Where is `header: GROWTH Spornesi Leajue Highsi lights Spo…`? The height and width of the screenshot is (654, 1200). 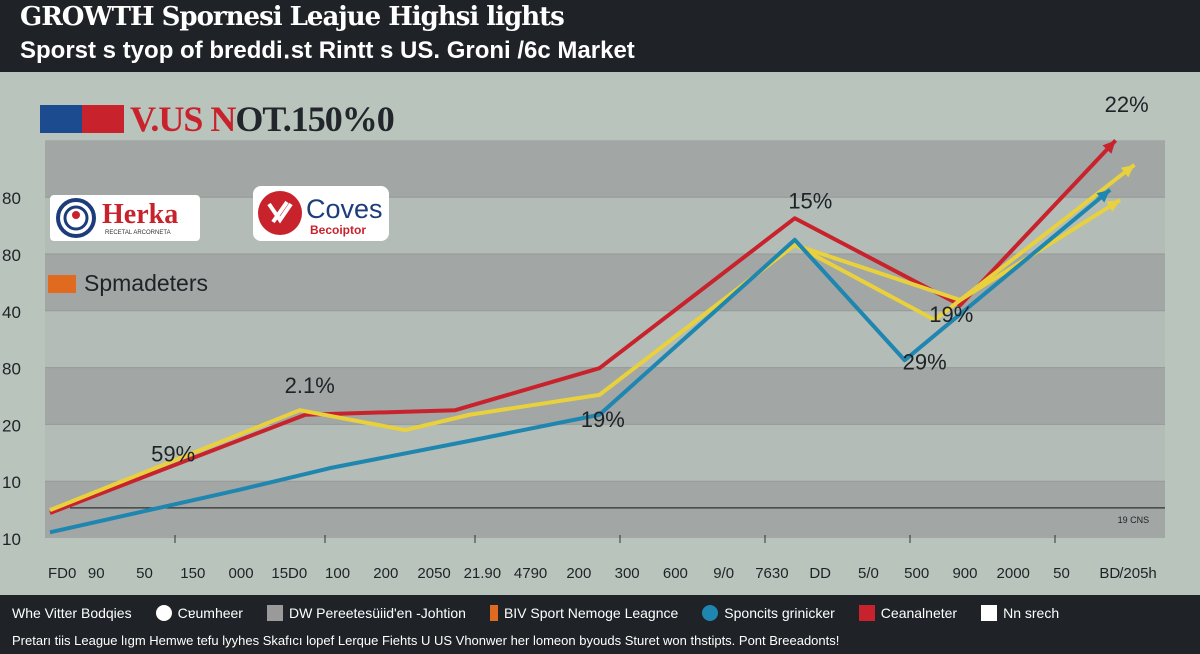 header: GROWTH Spornesi Leajue Highsi lights Spo… is located at coordinates (600, 36).